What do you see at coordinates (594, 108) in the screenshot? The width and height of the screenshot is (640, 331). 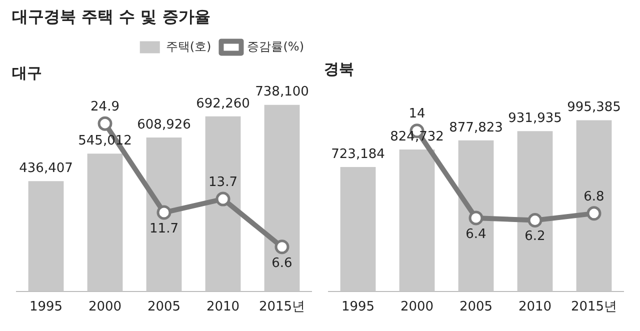 I see `data-label: 995,385` at bounding box center [594, 108].